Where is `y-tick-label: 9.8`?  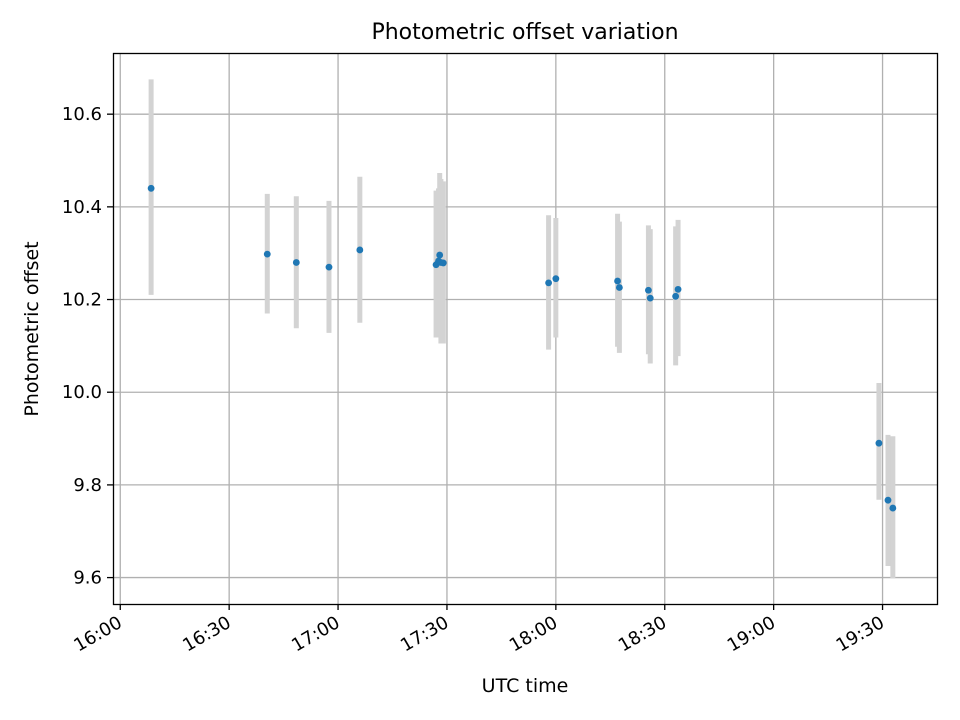 y-tick-label: 9.8 is located at coordinates (87, 485).